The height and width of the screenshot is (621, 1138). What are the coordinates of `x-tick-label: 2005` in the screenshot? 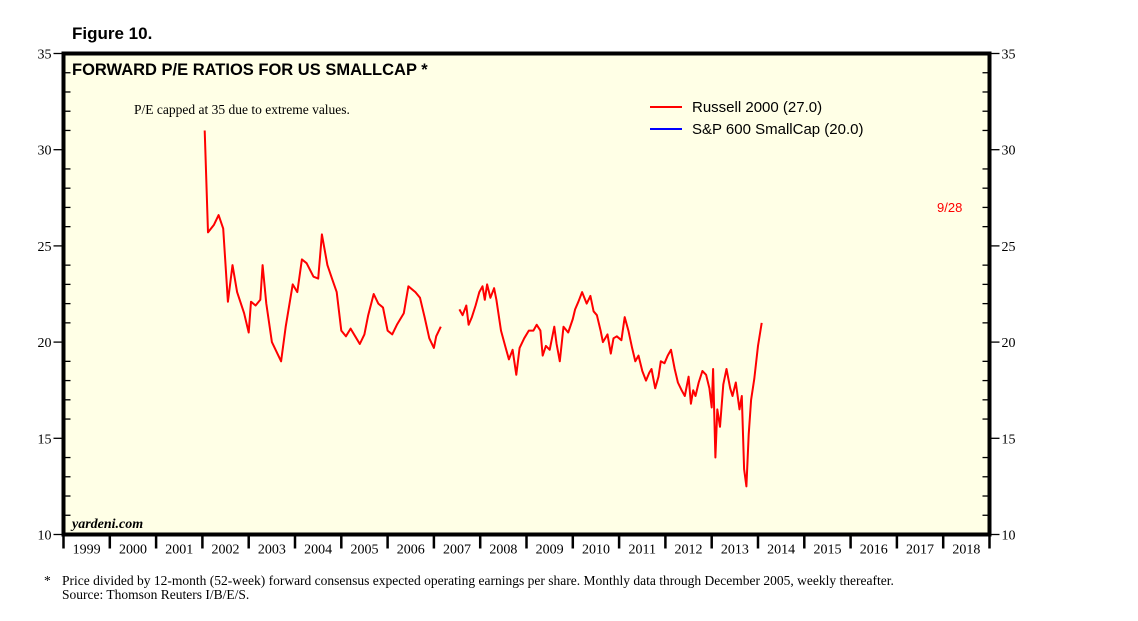 It's located at (364, 550).